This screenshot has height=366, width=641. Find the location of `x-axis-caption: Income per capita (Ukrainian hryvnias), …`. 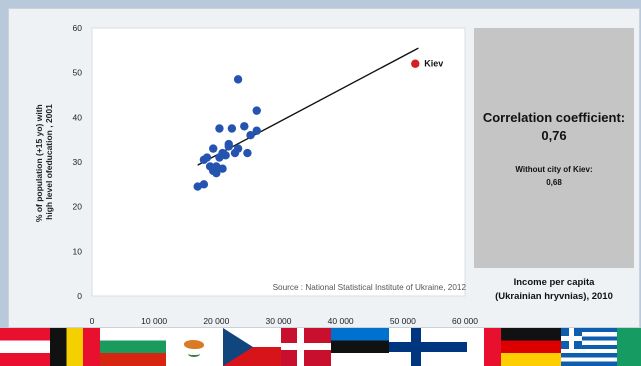

x-axis-caption: Income per capita (Ukrainian hryvnias), … is located at coordinates (554, 290).